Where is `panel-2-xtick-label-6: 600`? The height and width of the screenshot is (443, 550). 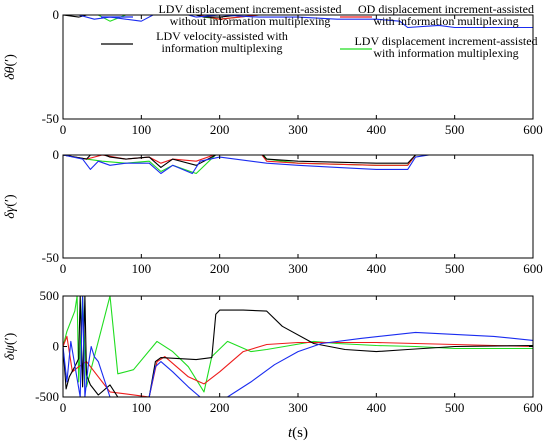 panel-2-xtick-label-6: 600 is located at coordinates (533, 268).